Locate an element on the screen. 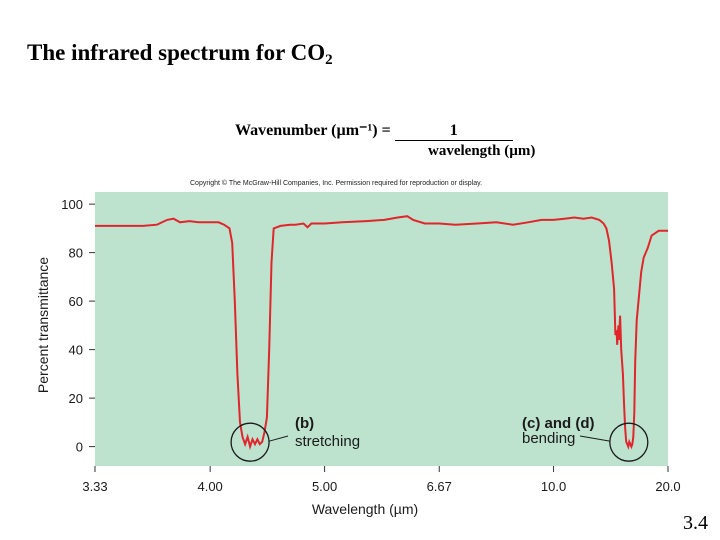 This screenshot has width=720, height=540. y-tick-label: 60 is located at coordinates (76, 301).